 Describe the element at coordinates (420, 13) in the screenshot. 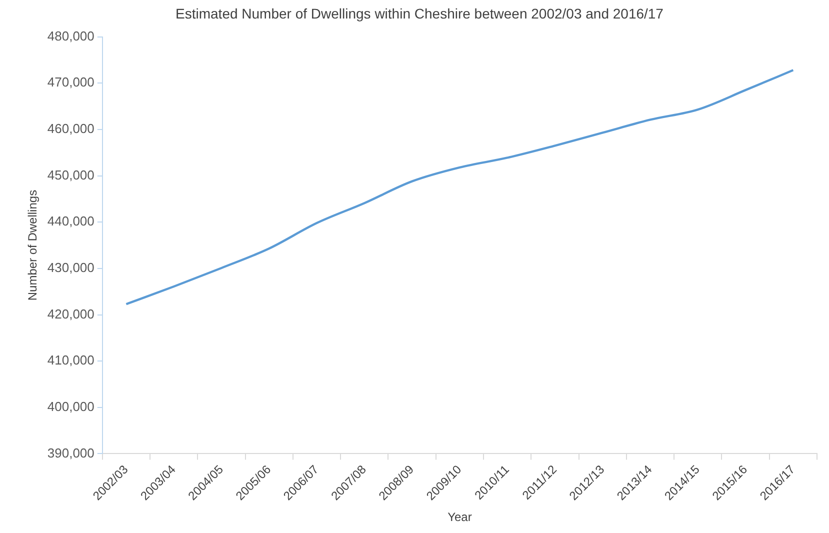

I see `chart-title: Estimated Number of Dwellings within Cheshire between 2002/03 and 2016/17` at that location.